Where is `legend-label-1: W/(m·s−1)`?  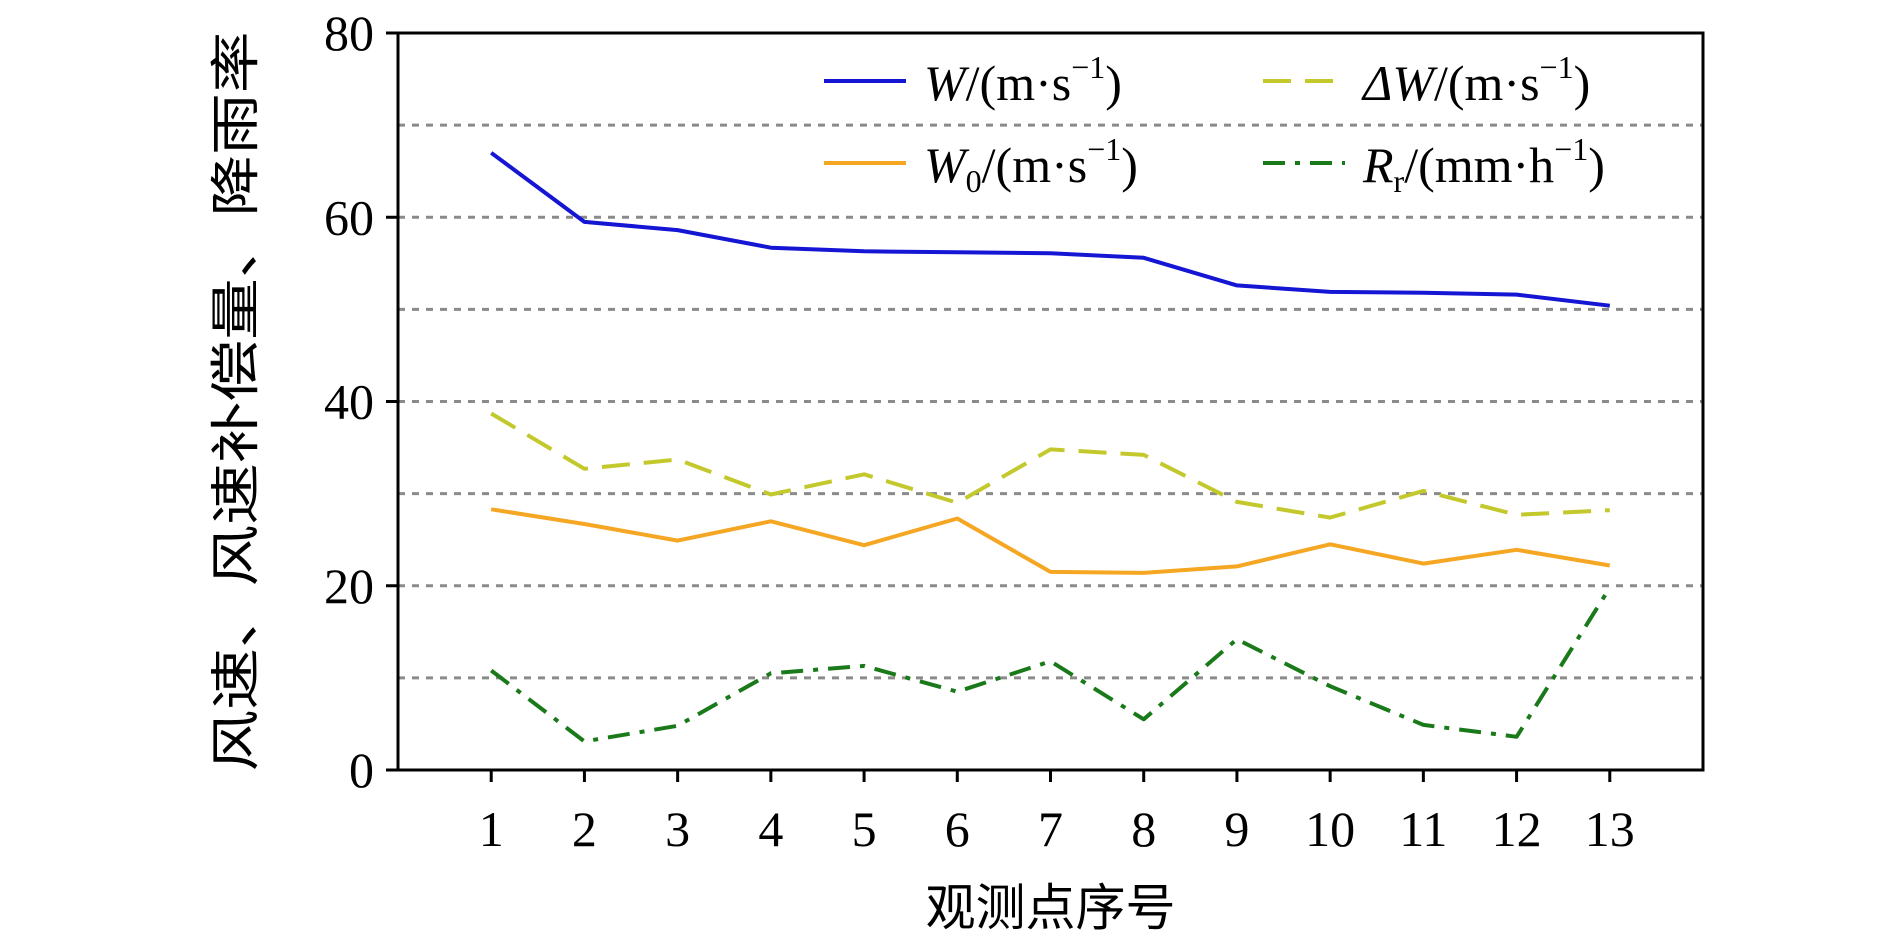 legend-label-1: W/(m·s−1) is located at coordinates (1023, 80).